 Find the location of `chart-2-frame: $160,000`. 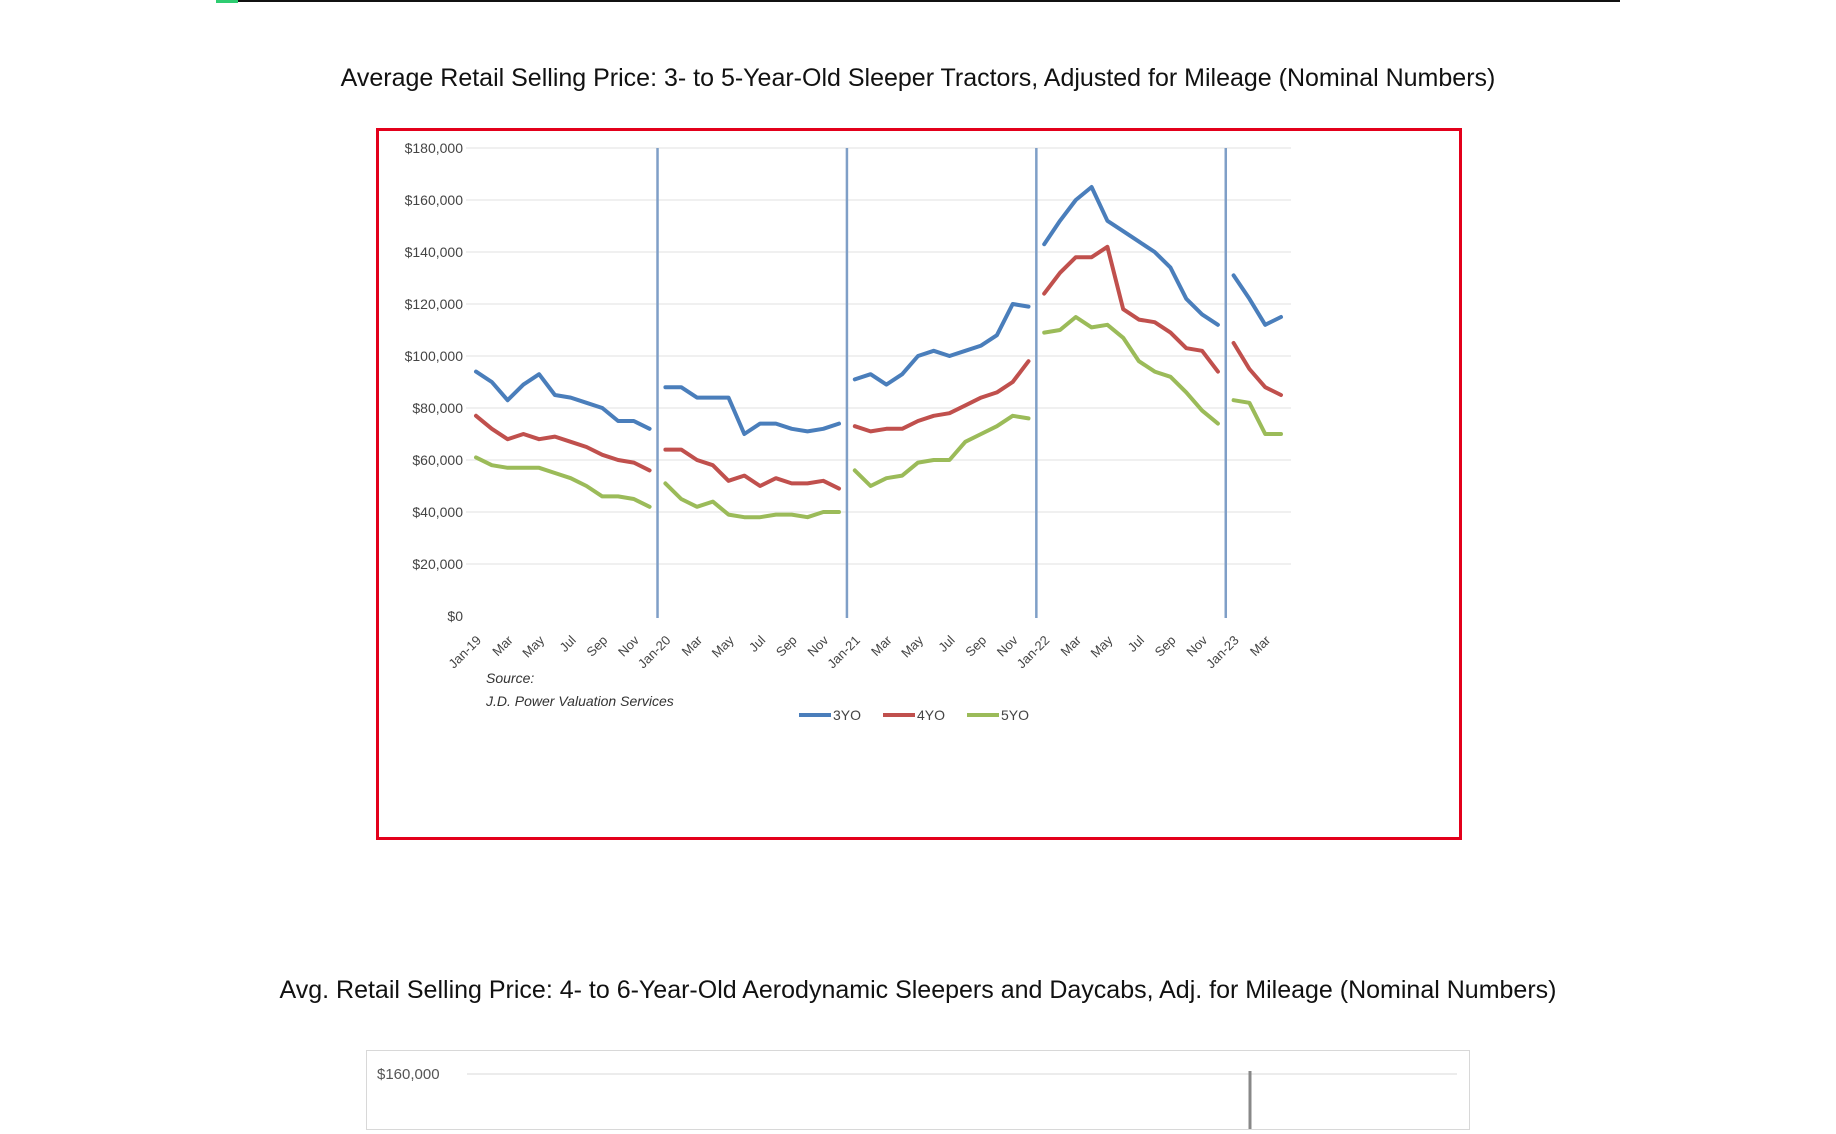

chart-2-frame: $160,000 is located at coordinates (918, 1090).